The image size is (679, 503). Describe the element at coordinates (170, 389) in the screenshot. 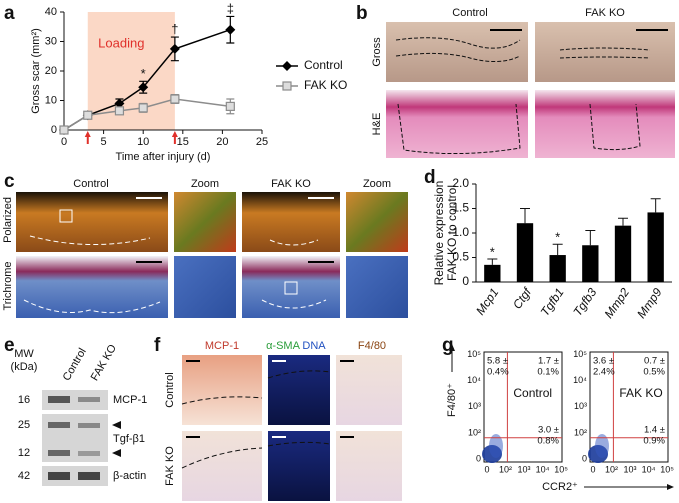

I see `row-label: Control` at that location.